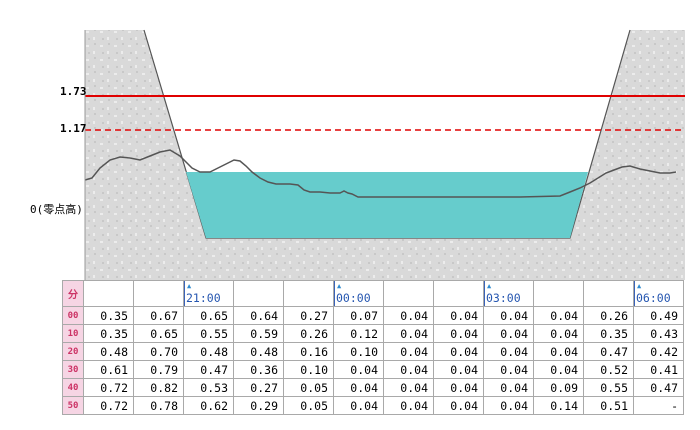  I want to click on level-value-cell: 0.43, so click(658, 333).